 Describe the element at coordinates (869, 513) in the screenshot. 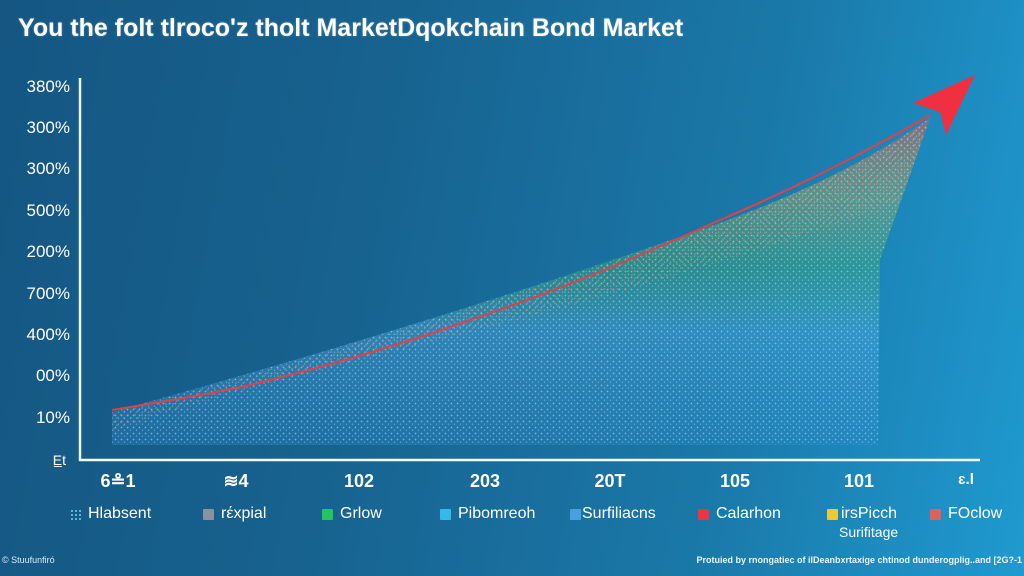

I see `legend-label: irsPicch` at that location.